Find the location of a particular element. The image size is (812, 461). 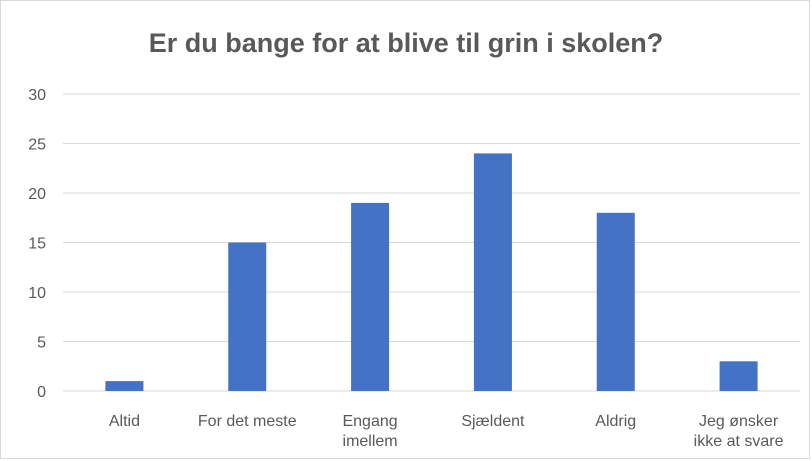

x-tick-label: Jeg ønsker ikke at svare is located at coordinates (739, 431).